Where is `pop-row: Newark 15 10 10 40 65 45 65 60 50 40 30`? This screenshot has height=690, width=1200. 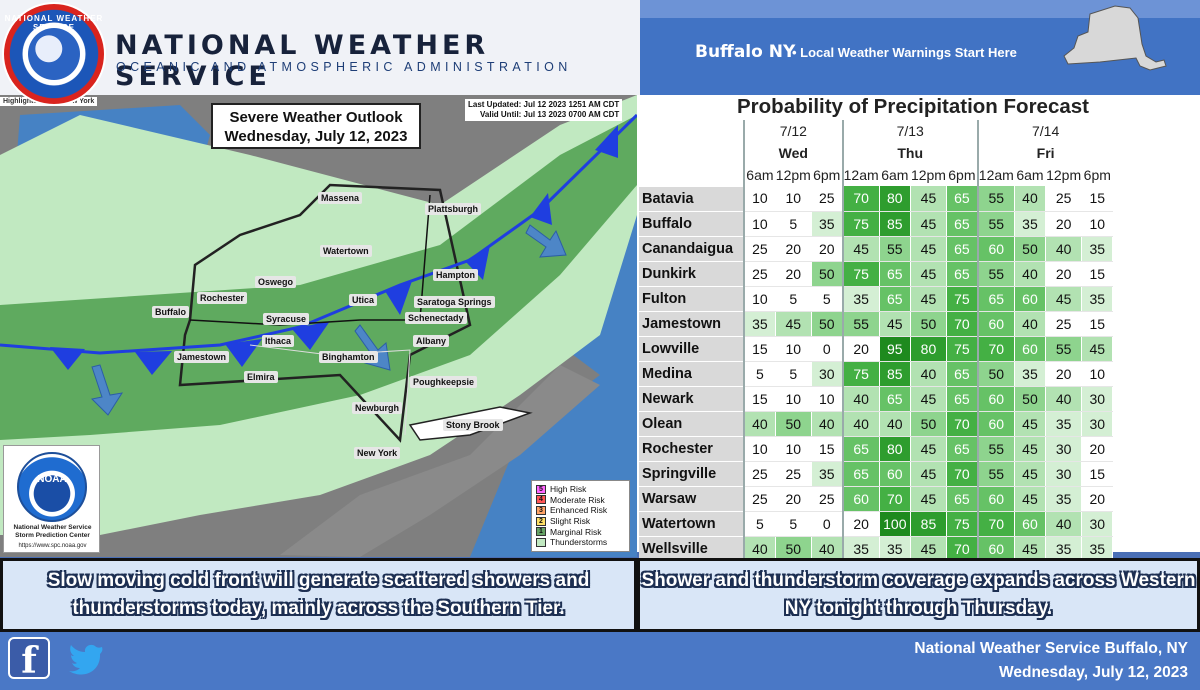
pop-row: Newark 15 10 10 40 65 45 65 60 50 40 30 is located at coordinates (876, 399).